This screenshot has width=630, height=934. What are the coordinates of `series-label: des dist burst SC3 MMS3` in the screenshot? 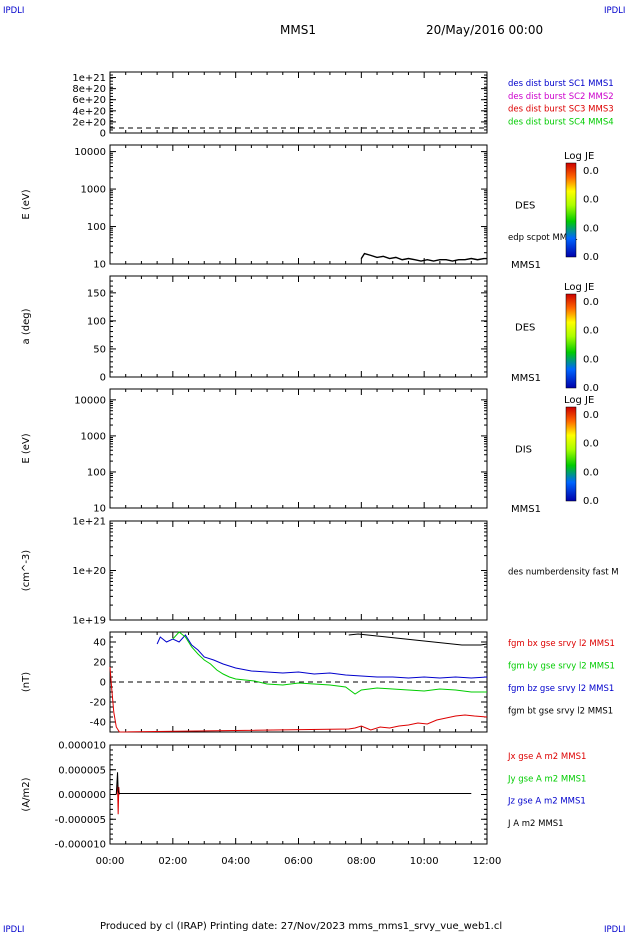 It's located at (561, 110).